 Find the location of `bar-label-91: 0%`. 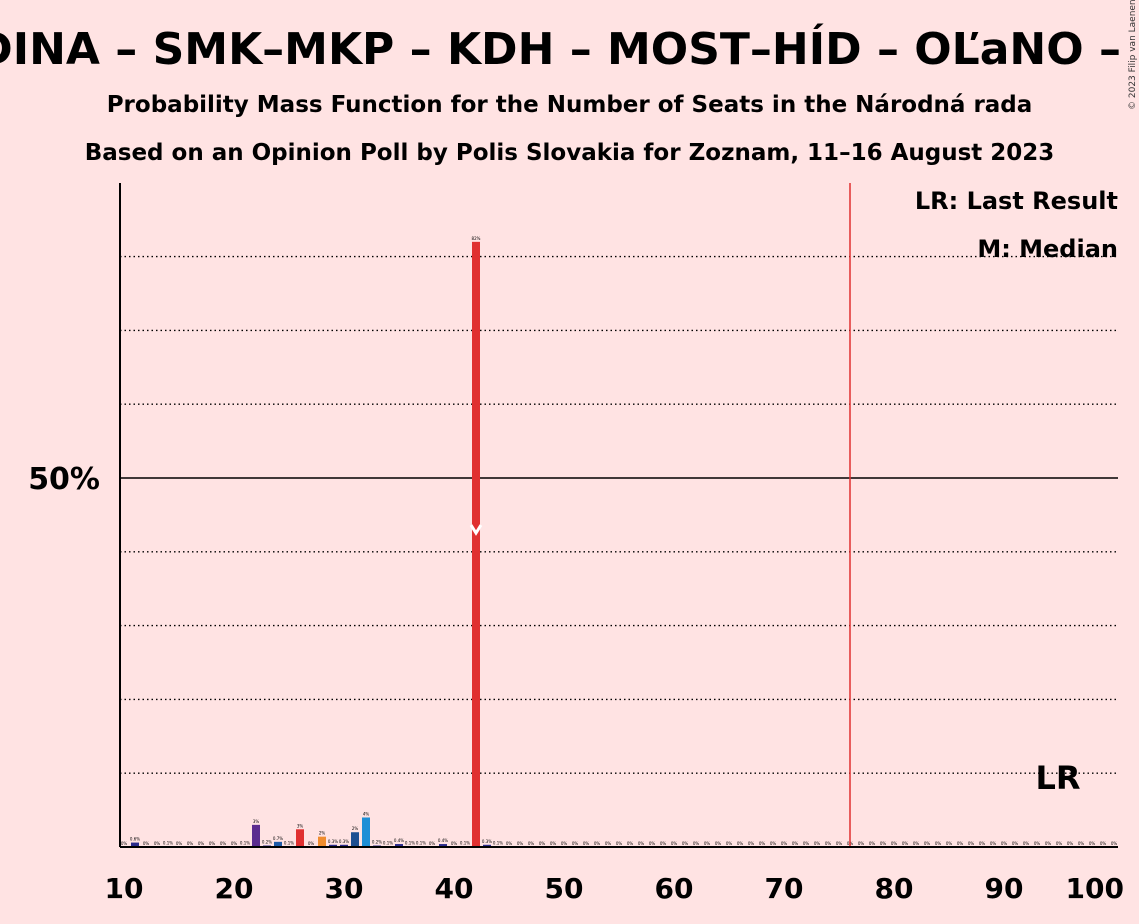

bar-label-91: 0% is located at coordinates (1015, 843).